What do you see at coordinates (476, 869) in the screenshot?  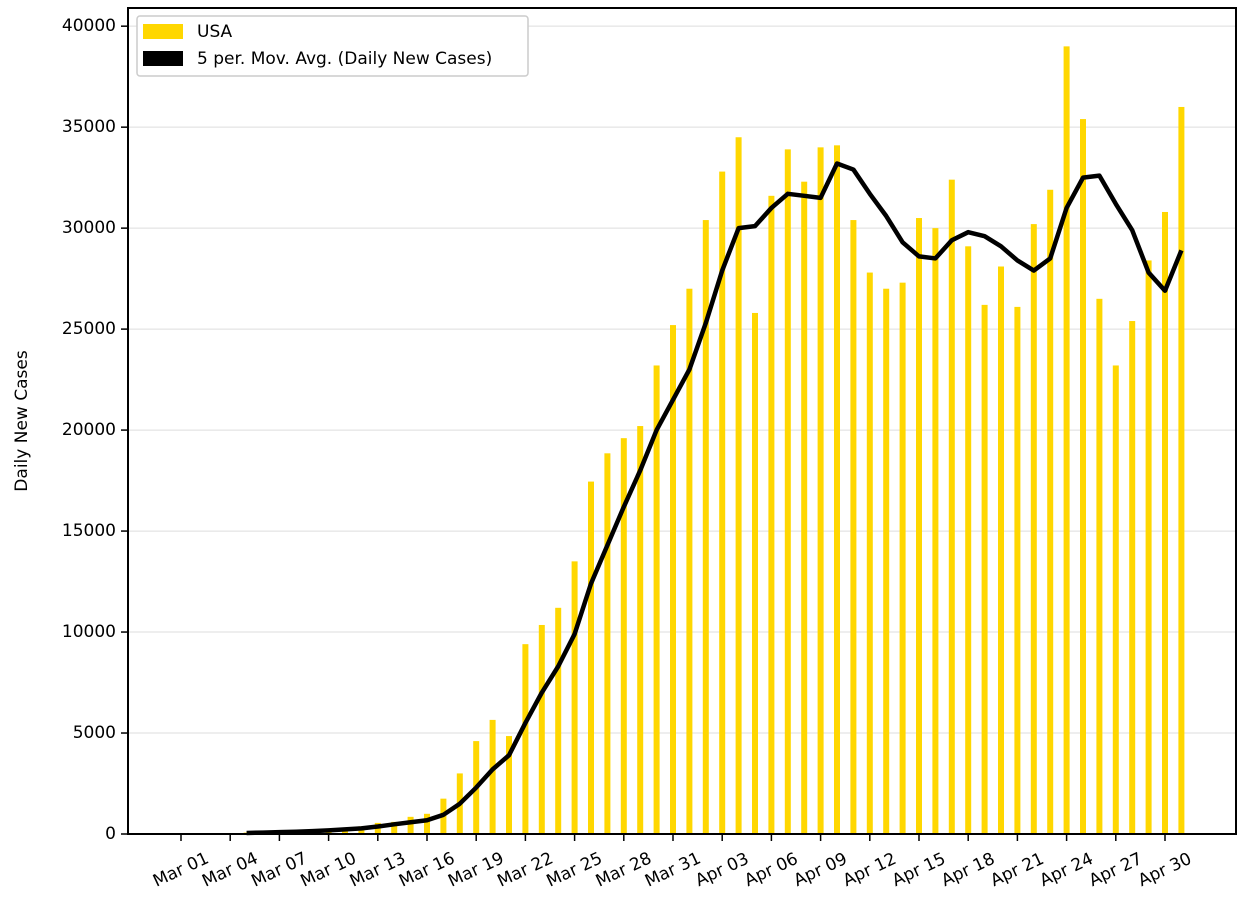 I see `x-tick-label: Mar 19` at bounding box center [476, 869].